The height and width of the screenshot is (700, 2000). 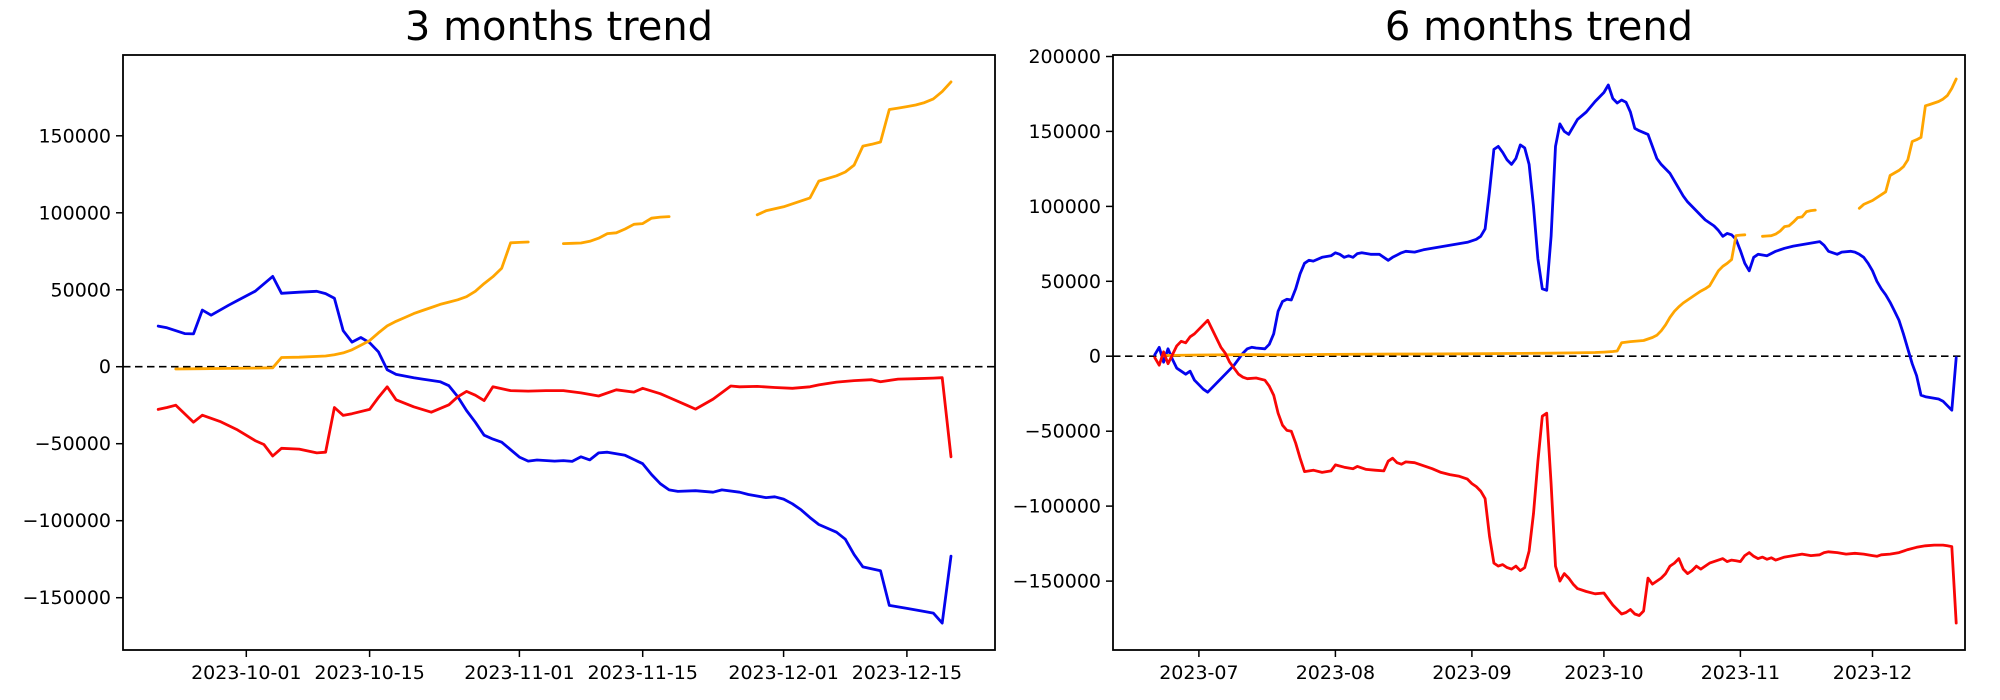 I want to click on chart-title-3-months: 3 months trend, so click(x=559, y=27).